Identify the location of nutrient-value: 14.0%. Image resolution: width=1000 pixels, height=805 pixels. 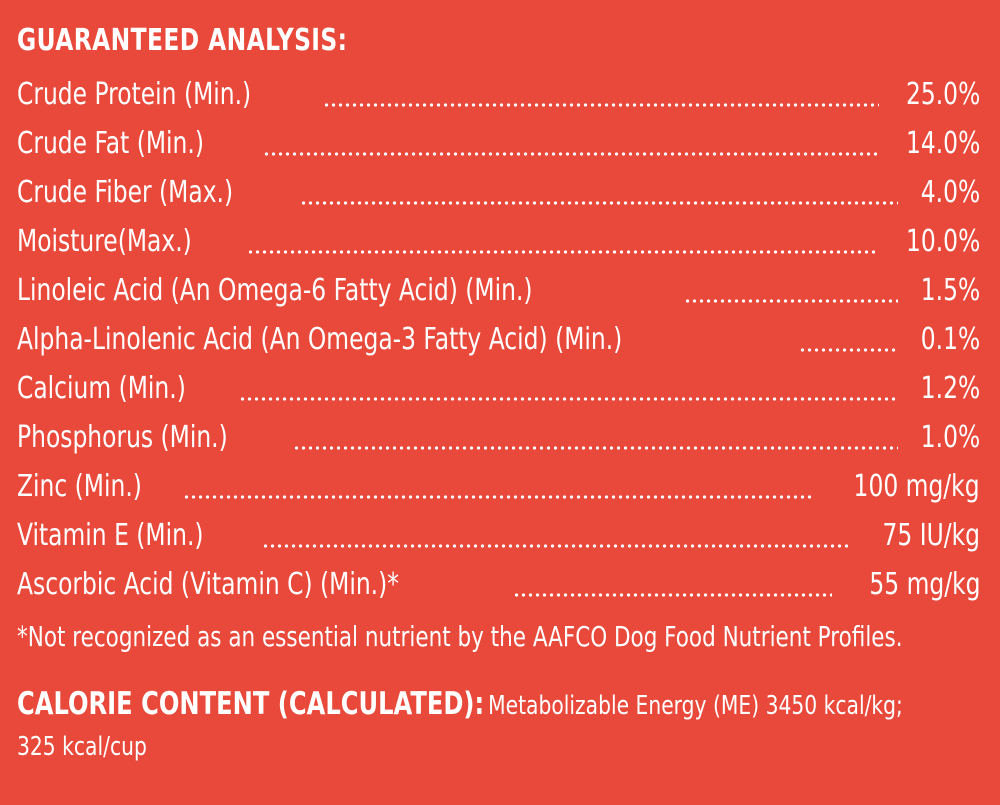
(942, 143).